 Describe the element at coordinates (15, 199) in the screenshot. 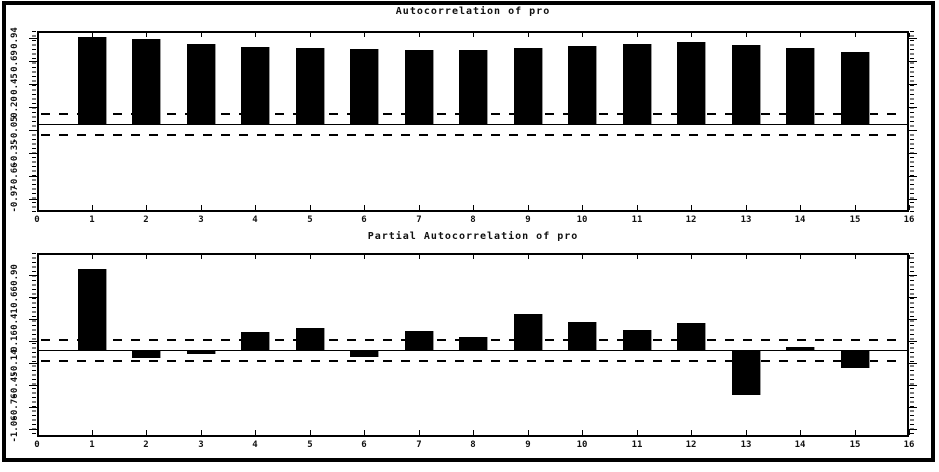

I see `acf-y-tick-label: -0.97` at that location.